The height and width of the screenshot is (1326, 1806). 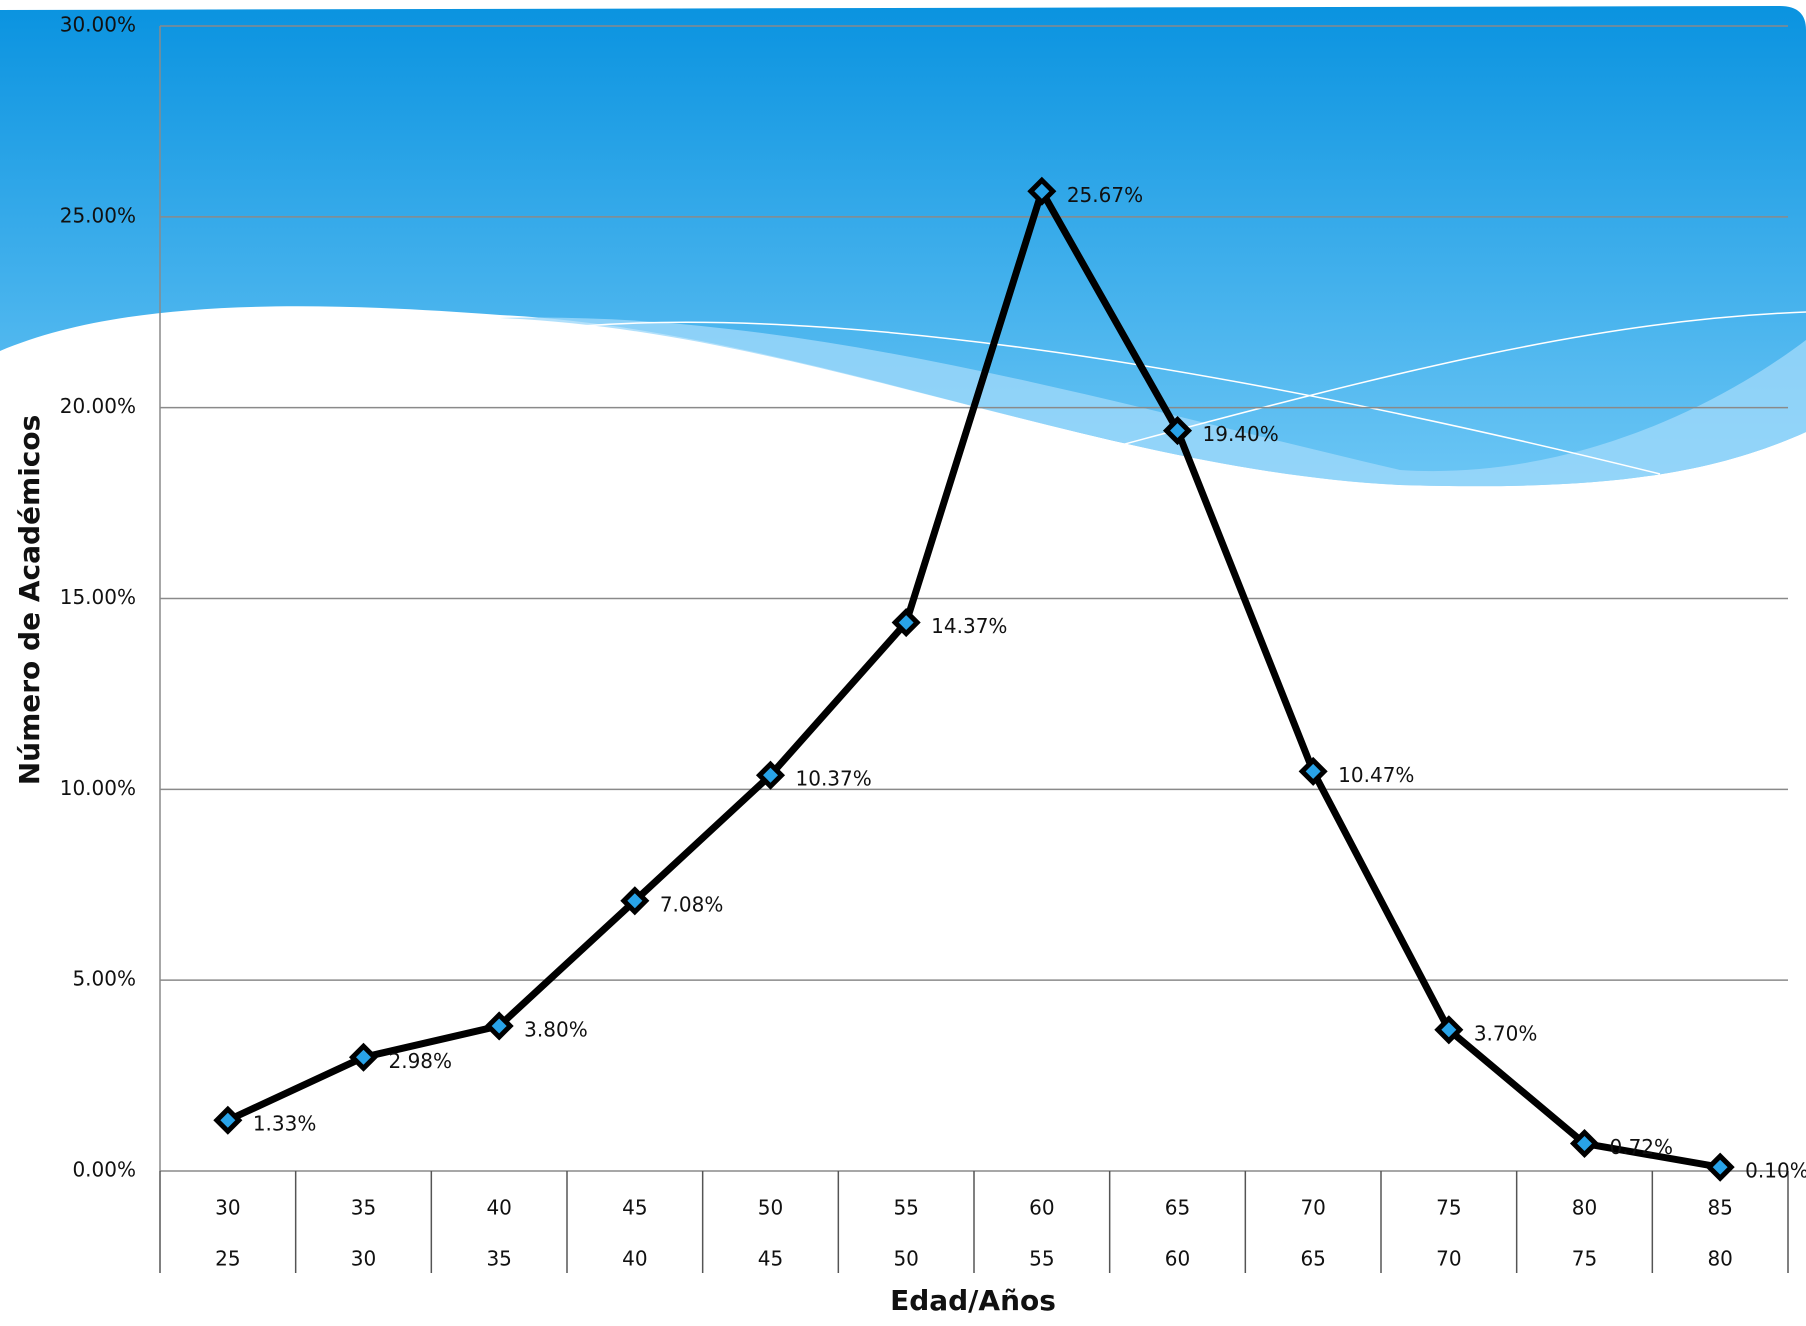 I want to click on data-label: 19.40%, so click(x=1241, y=434).